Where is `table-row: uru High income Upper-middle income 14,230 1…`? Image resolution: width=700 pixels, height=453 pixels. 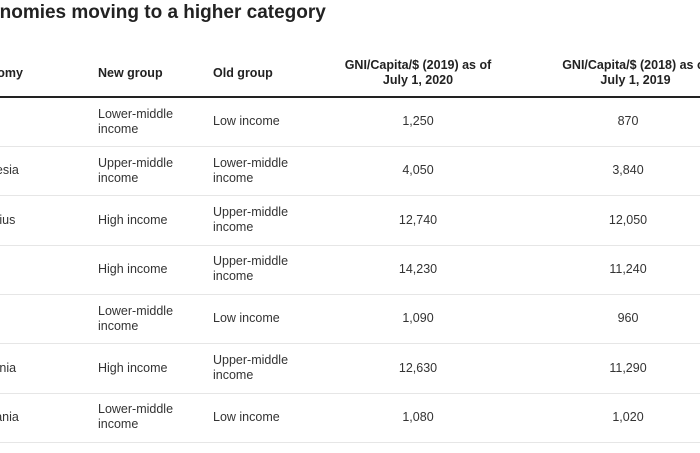 table-row: uru High income Upper-middle income 14,230 1… is located at coordinates (350, 270).